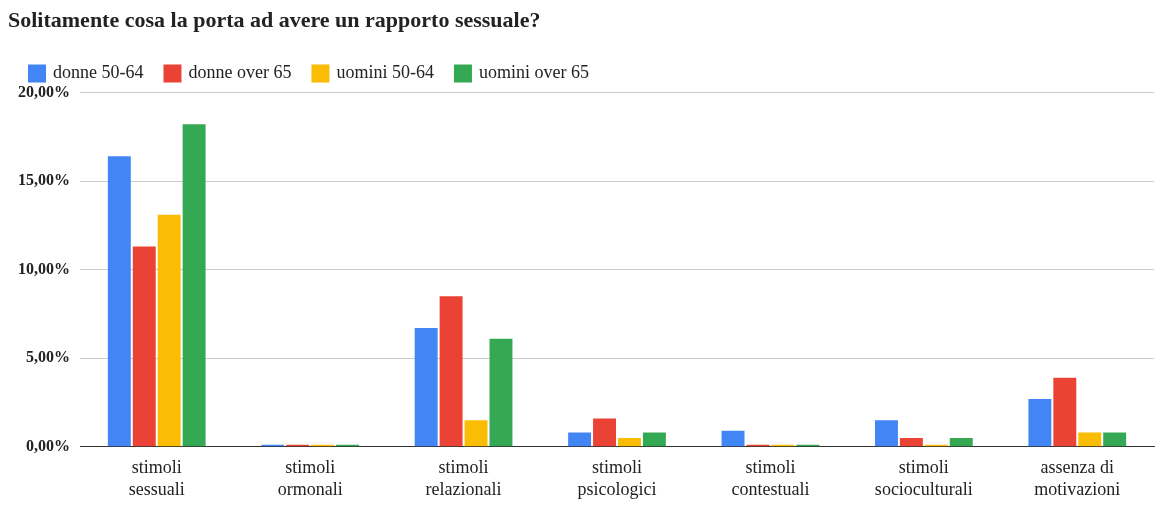 Image resolution: width=1172 pixels, height=512 pixels. Describe the element at coordinates (1077, 478) in the screenshot. I see `x-tick-label: assenza di motivazioni` at that location.